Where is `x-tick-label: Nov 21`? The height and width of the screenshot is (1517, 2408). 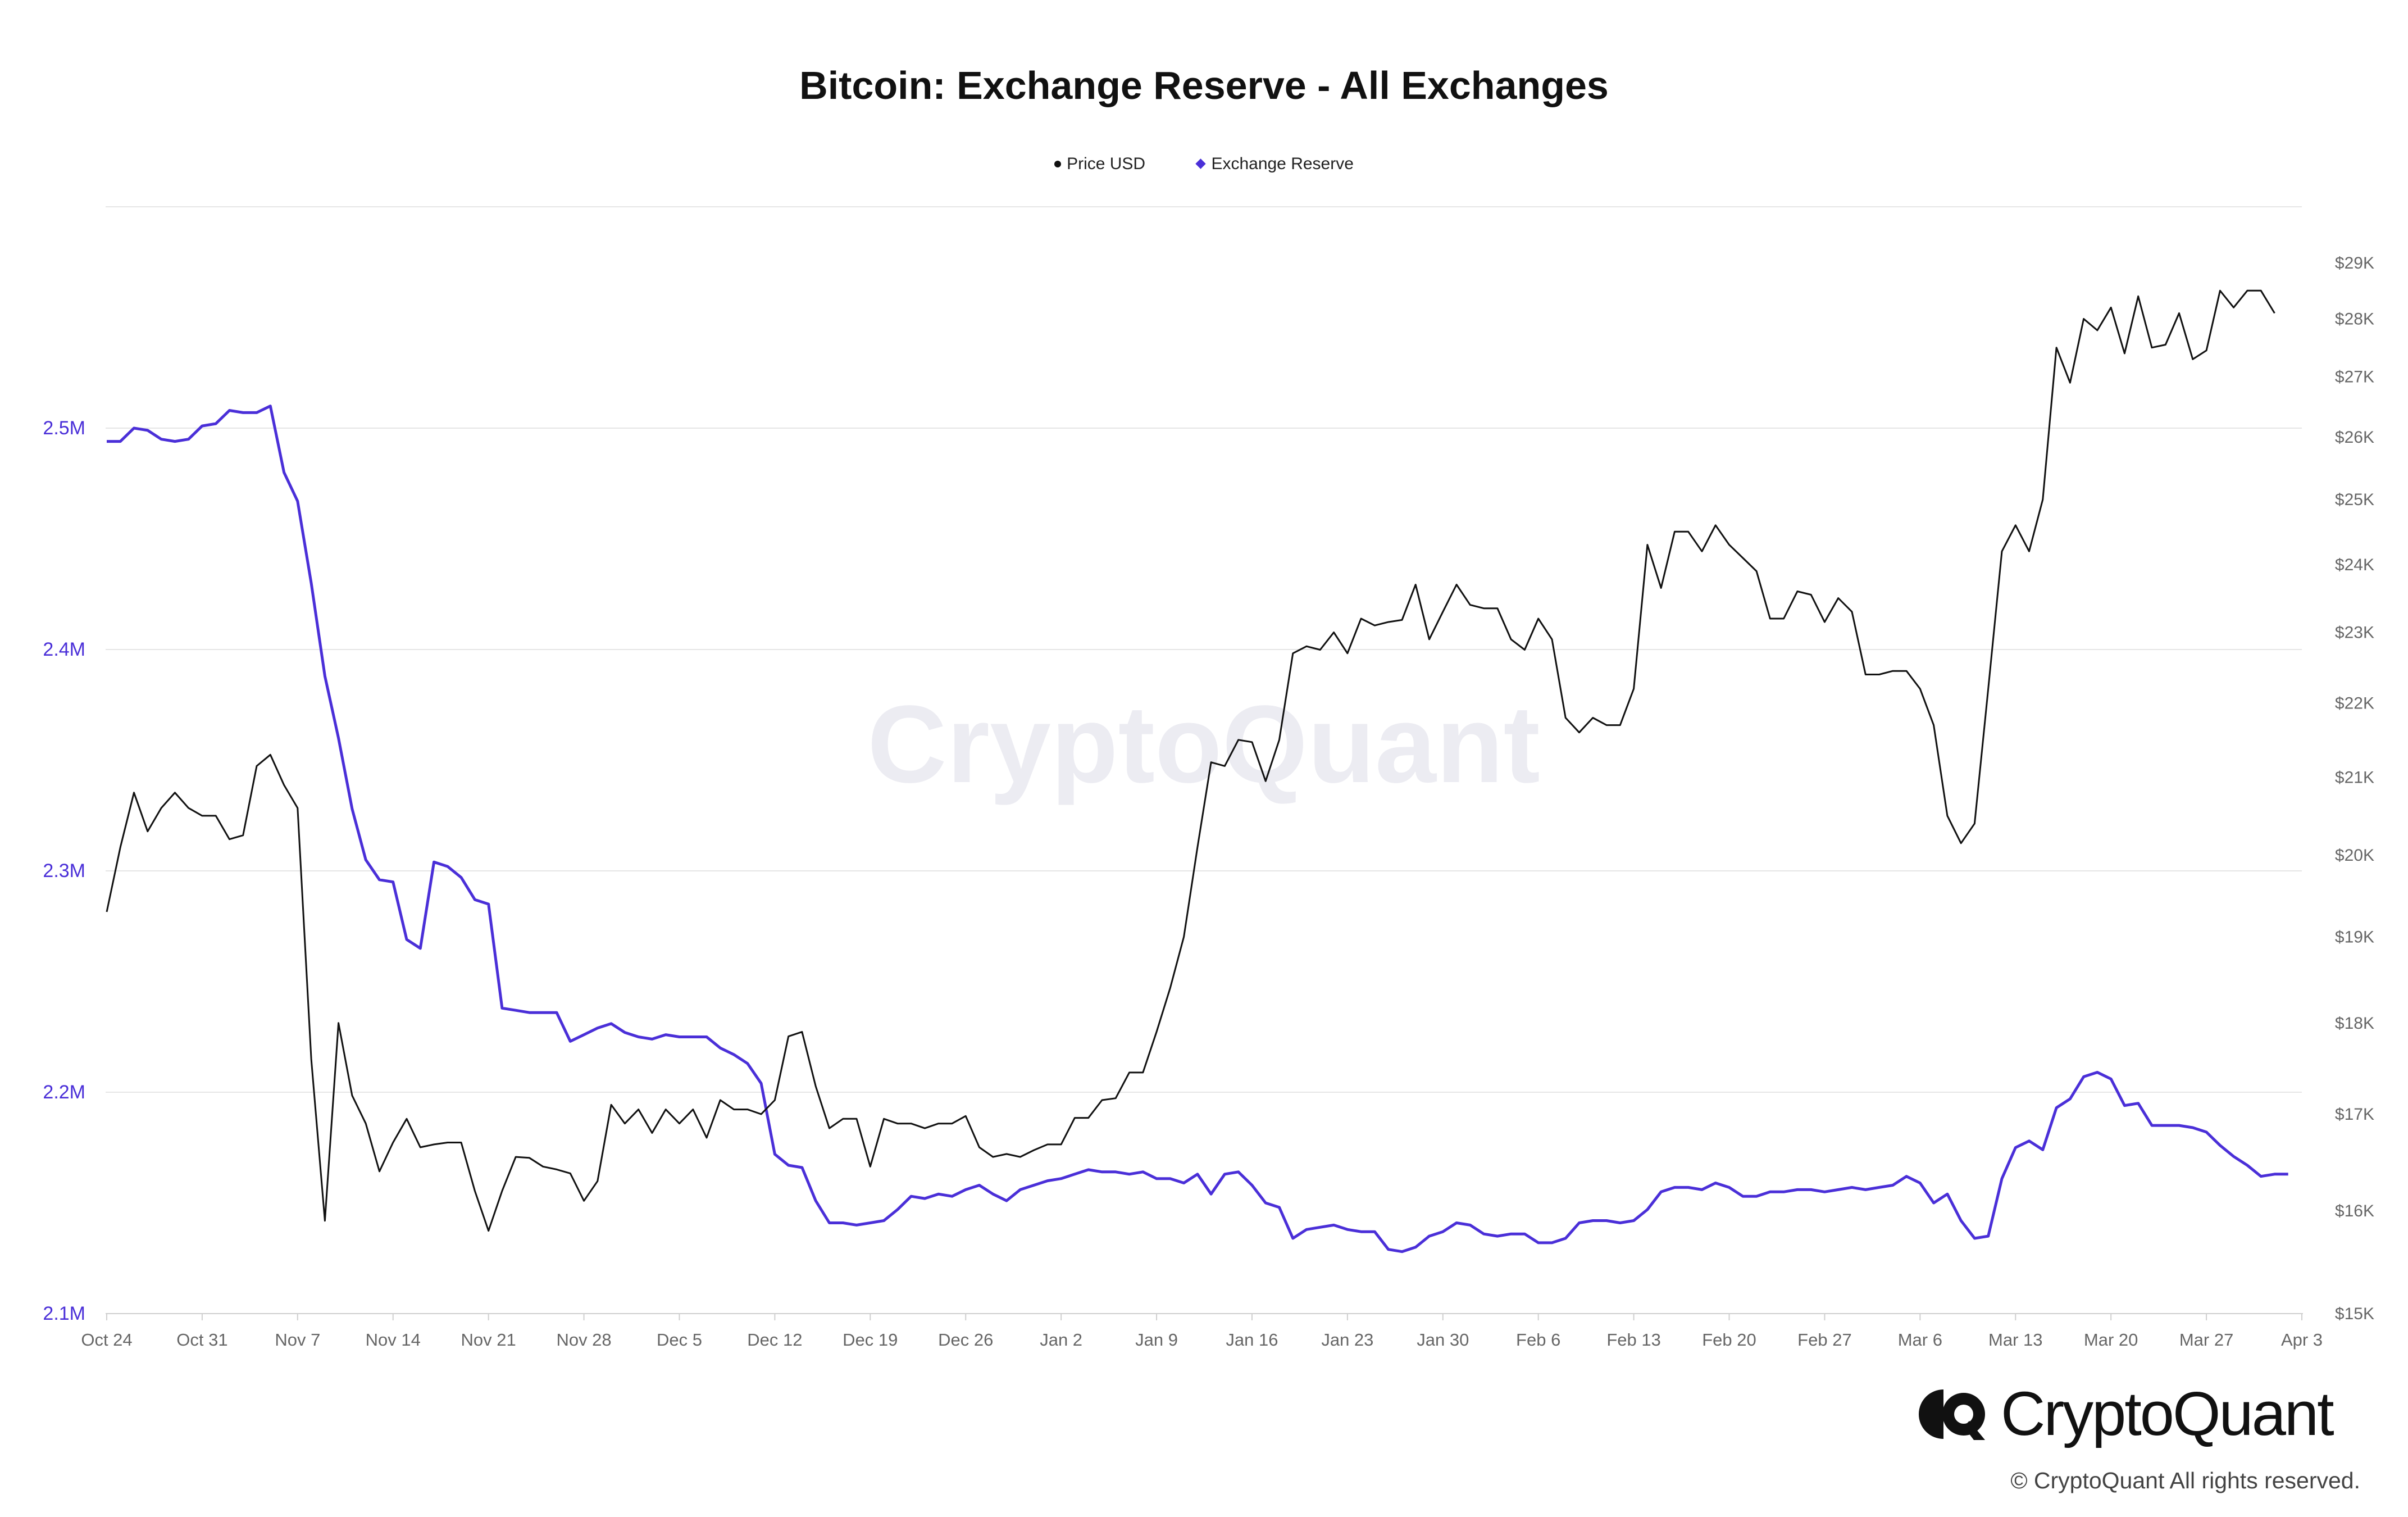
x-tick-label: Nov 21 is located at coordinates (488, 1340).